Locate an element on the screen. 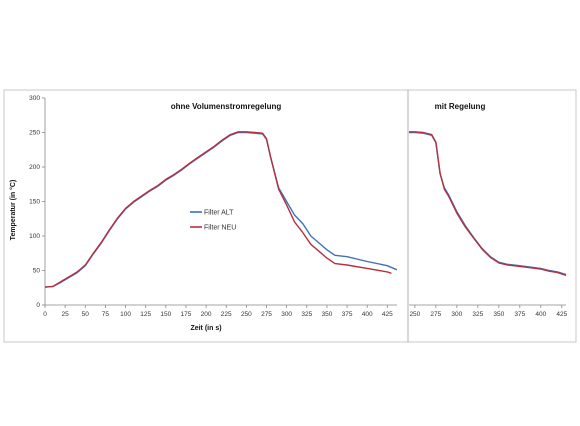 The image size is (580, 426). x-tick-label: 50 is located at coordinates (86, 314).